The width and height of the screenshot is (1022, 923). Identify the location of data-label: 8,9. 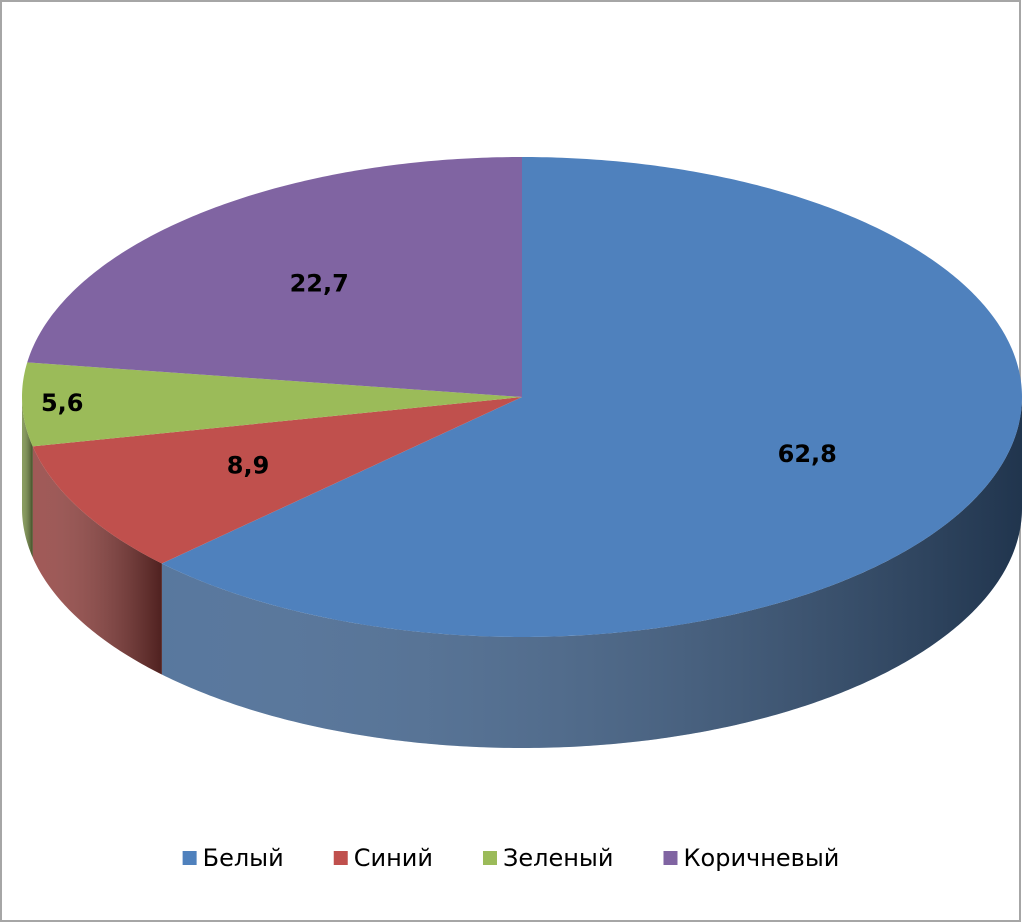
(248, 466).